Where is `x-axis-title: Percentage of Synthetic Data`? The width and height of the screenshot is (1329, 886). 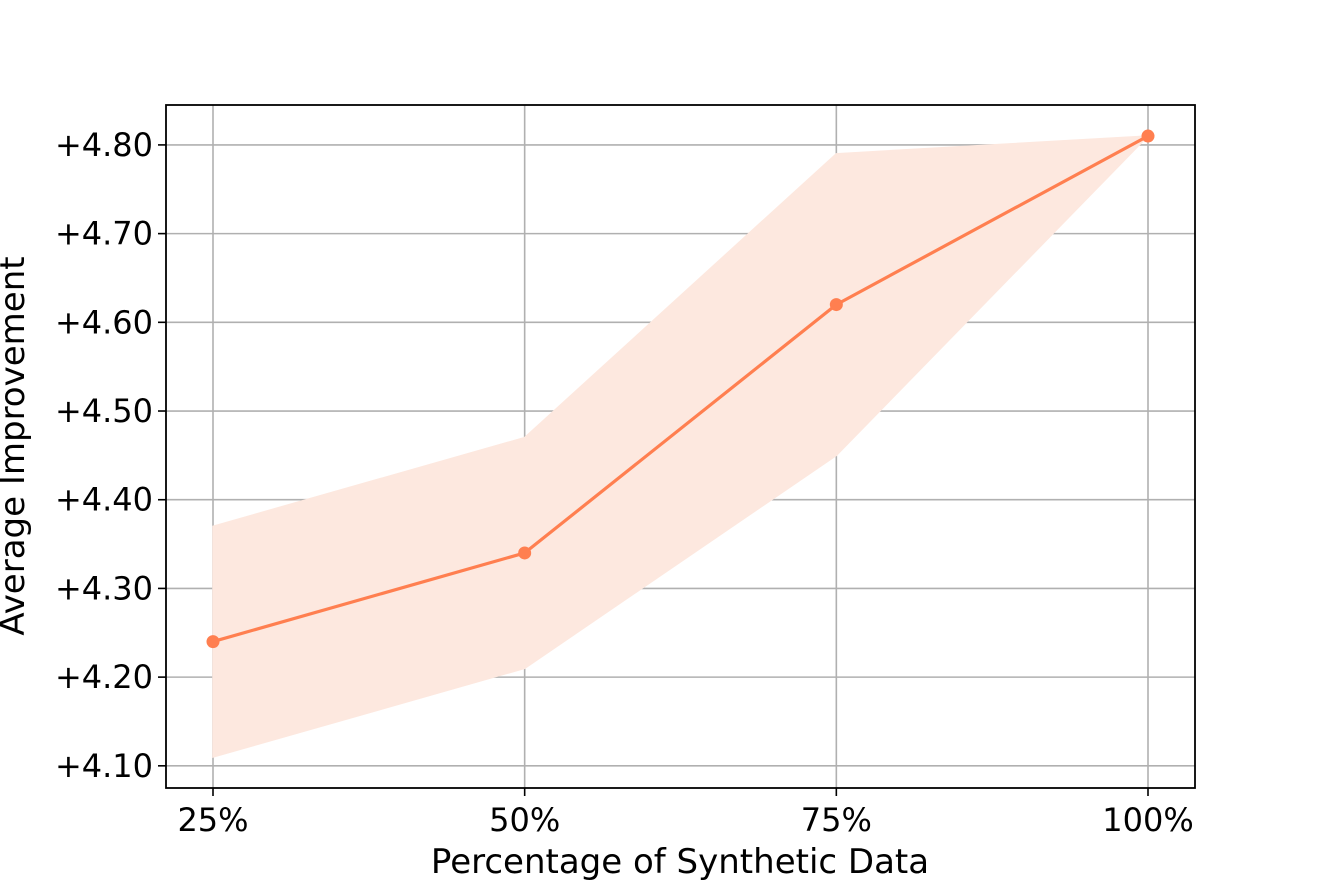 x-axis-title: Percentage of Synthetic Data is located at coordinates (680, 862).